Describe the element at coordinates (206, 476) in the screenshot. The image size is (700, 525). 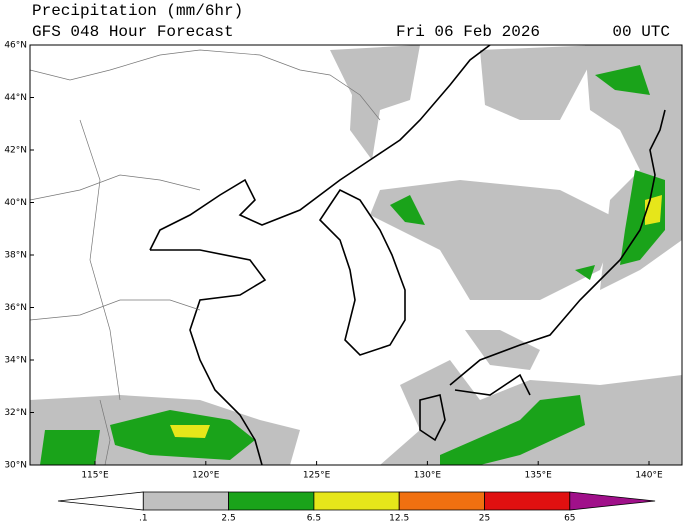
I see `lon-label: 120°E` at that location.